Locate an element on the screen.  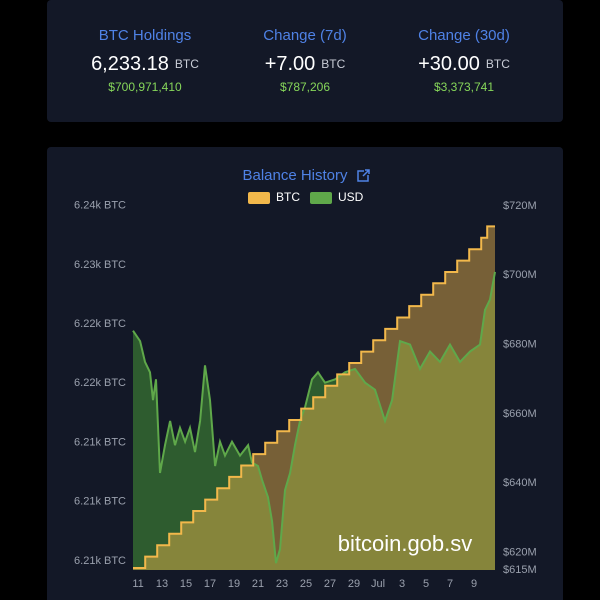
x-tick-label: 25 is located at coordinates (306, 584).